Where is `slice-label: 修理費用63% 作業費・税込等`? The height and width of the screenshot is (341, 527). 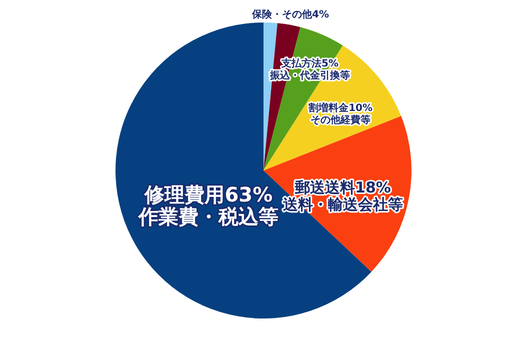 slice-label: 修理費用63% 作業費・税込等 is located at coordinates (208, 205).